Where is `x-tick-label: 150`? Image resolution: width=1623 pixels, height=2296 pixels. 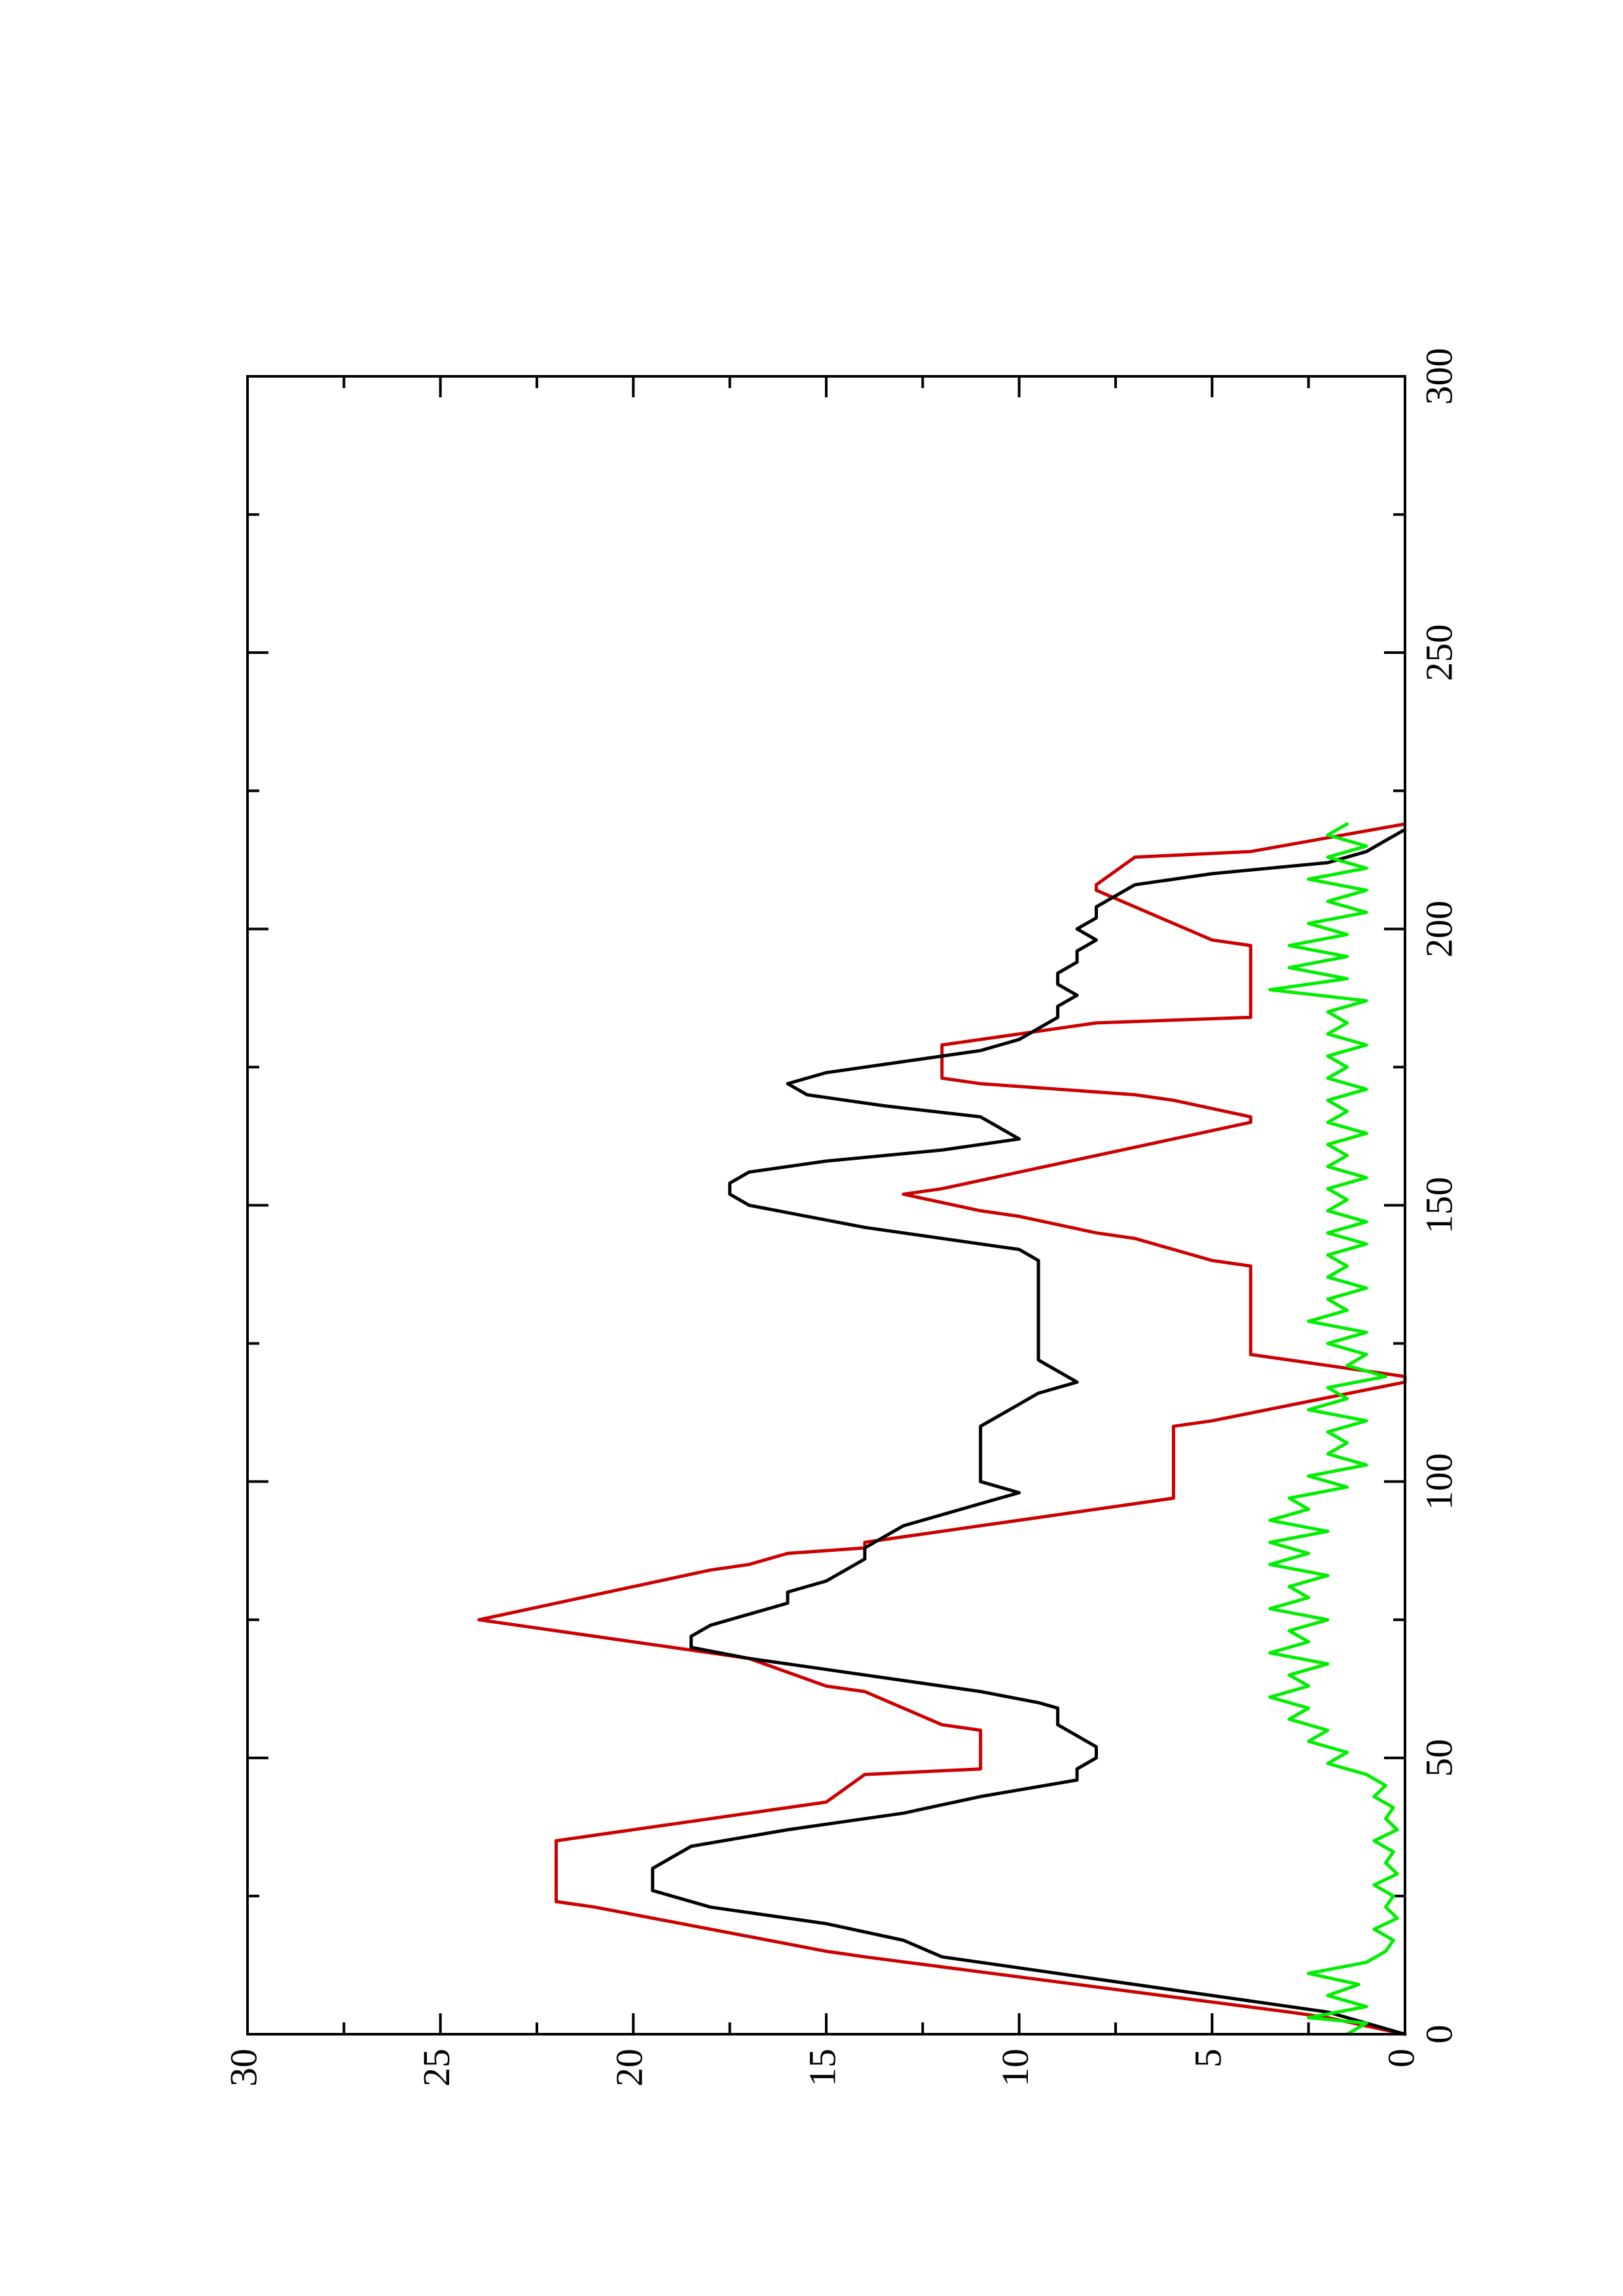 x-tick-label: 150 is located at coordinates (1438, 1205).